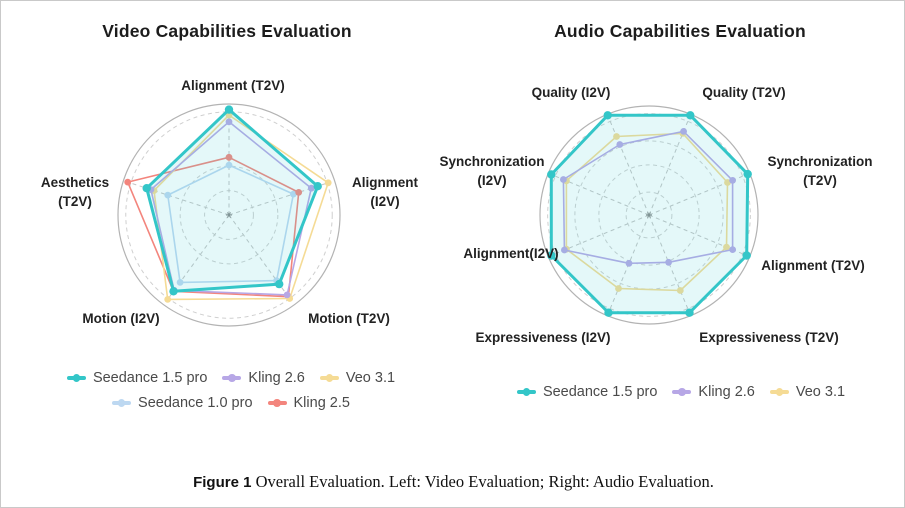  I want to click on legend-item-seedance-1-0-pro: Seedance 1.0 pro, so click(182, 403).